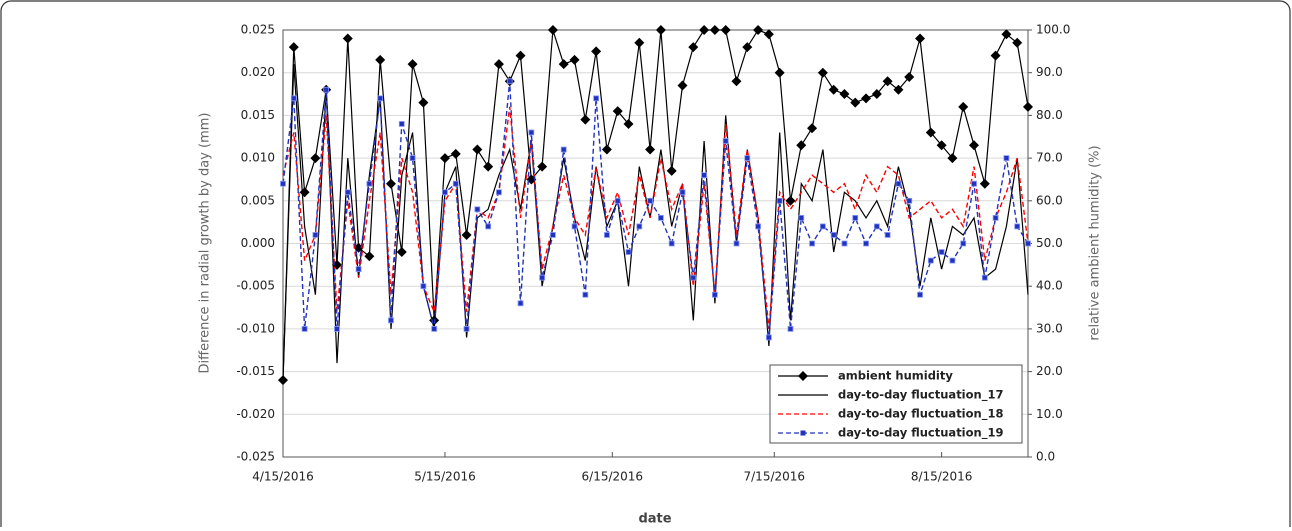 This screenshot has width=1292, height=531. What do you see at coordinates (920, 414) in the screenshot?
I see `legend-label: day-to-day fluctuation_18` at bounding box center [920, 414].